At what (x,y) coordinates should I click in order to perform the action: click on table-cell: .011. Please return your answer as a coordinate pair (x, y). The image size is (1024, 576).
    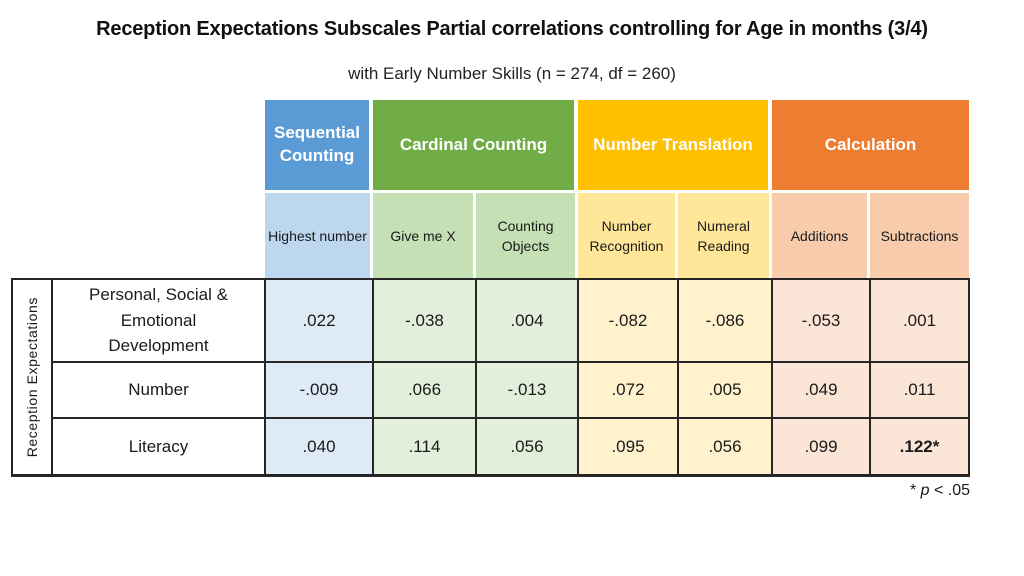
    Looking at the image, I should click on (919, 390).